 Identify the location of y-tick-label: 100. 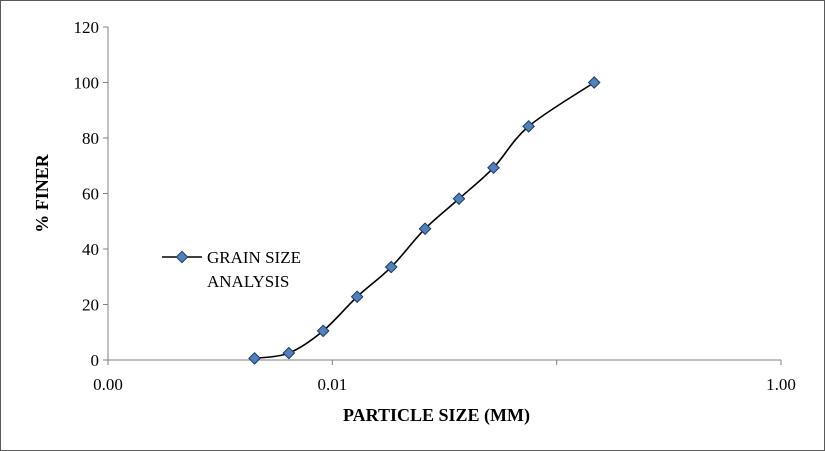
(87, 83).